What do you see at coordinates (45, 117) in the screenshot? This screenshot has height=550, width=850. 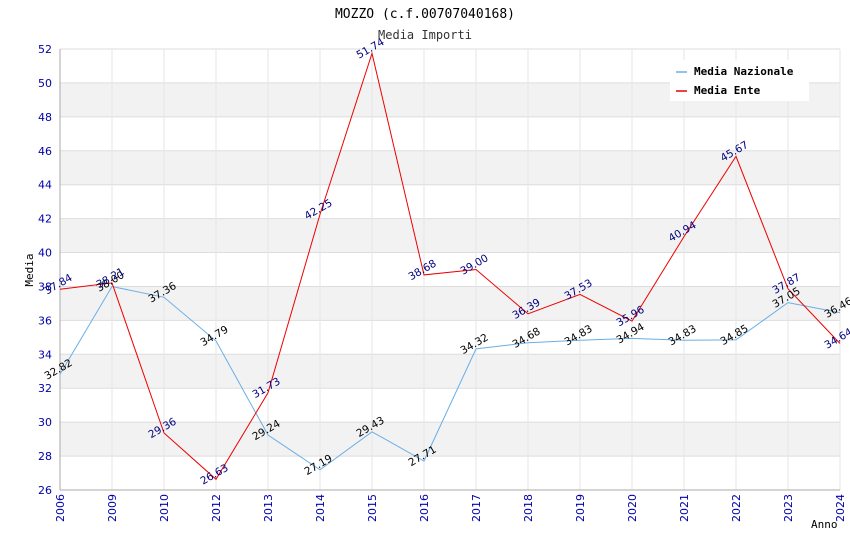 I see `y-tick-label: 48` at bounding box center [45, 117].